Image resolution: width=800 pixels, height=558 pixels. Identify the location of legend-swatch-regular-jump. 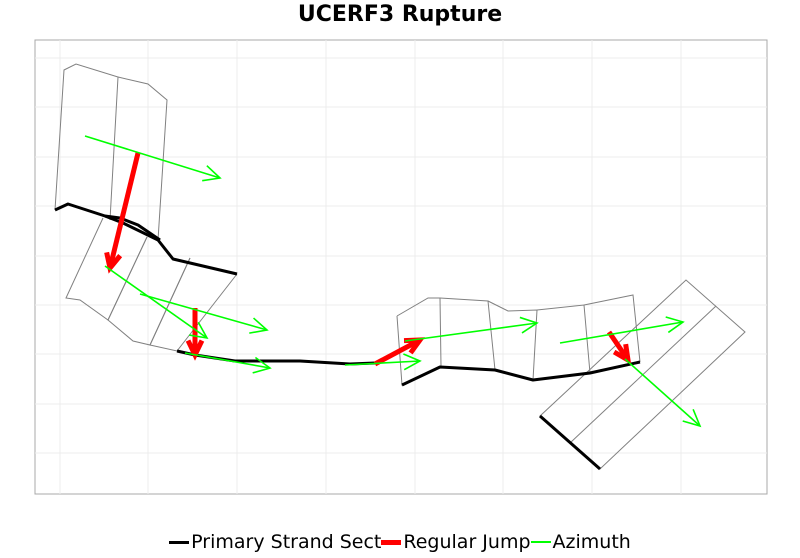
(391, 542).